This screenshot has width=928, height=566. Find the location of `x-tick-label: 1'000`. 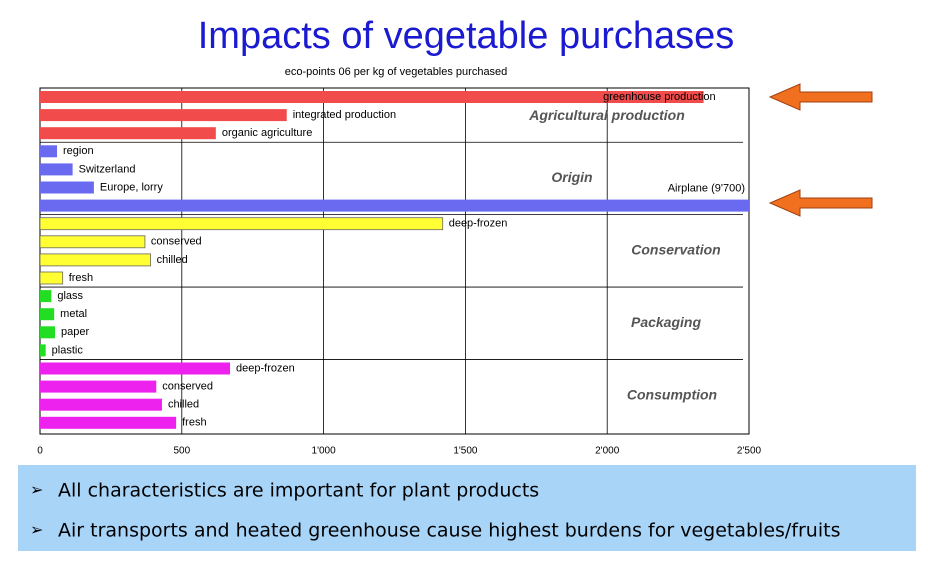

x-tick-label: 1'000 is located at coordinates (324, 451).